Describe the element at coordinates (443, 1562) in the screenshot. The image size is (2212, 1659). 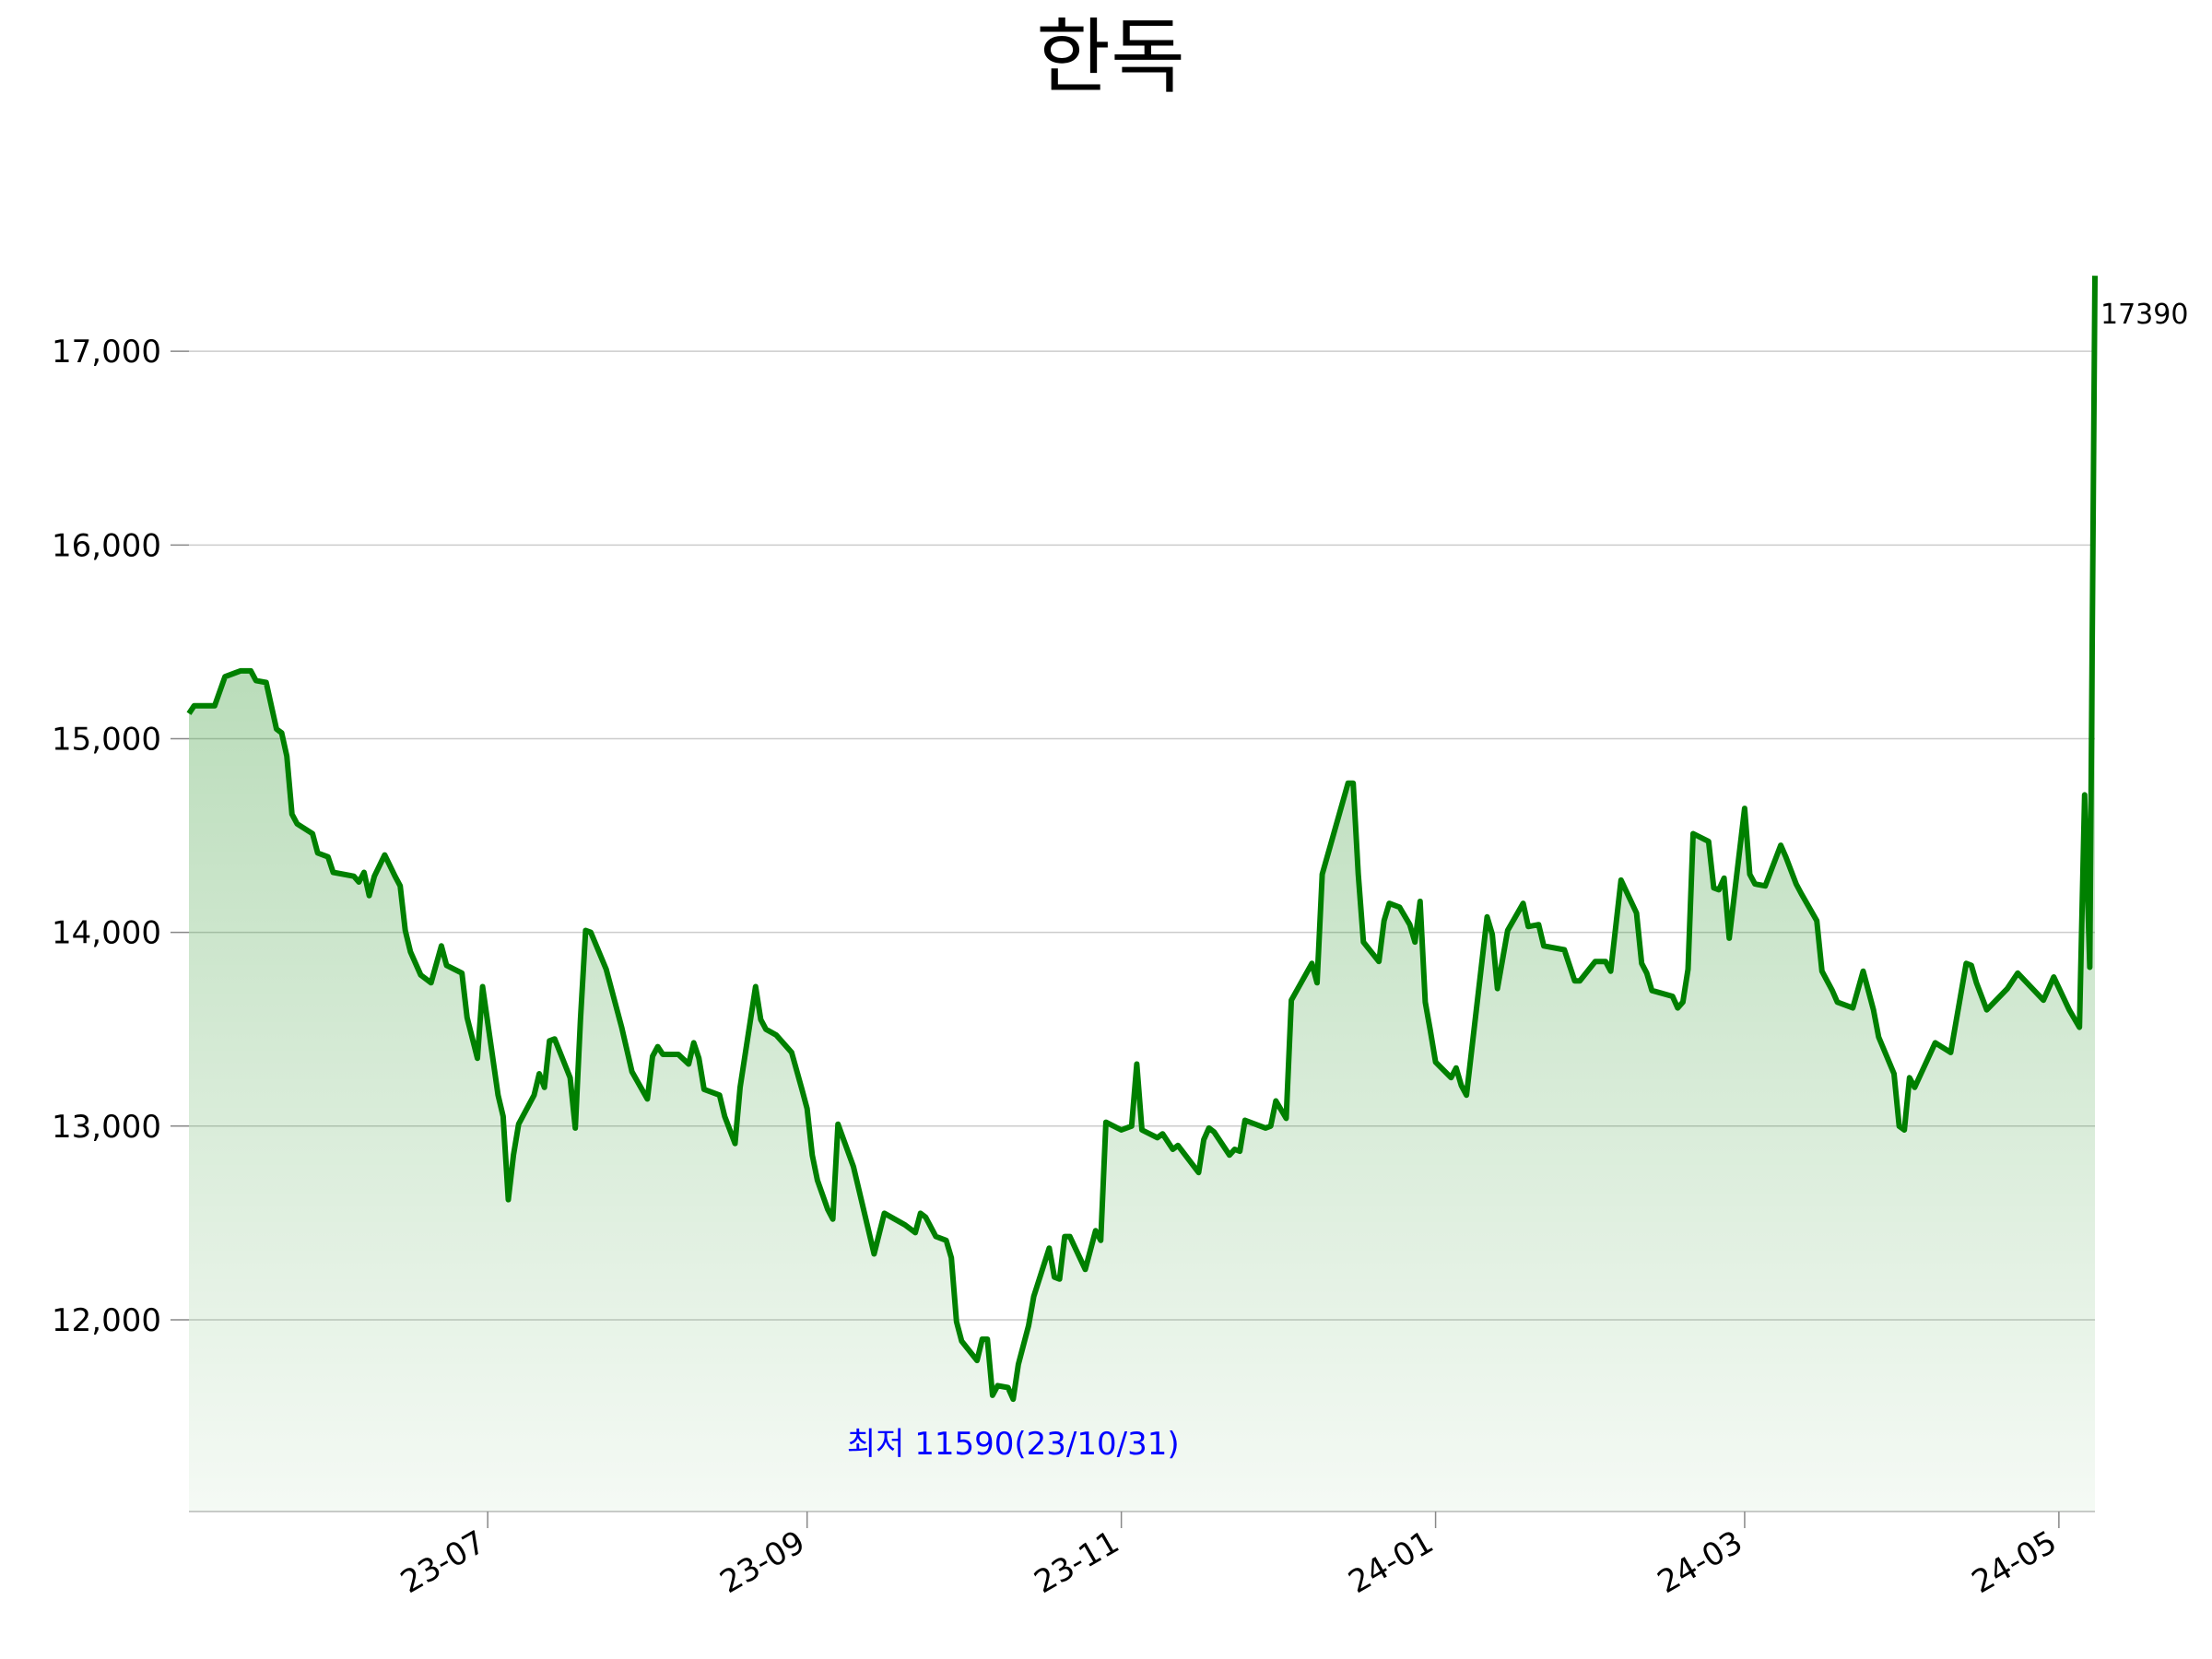
I see `x-tick-label: 23-07` at that location.